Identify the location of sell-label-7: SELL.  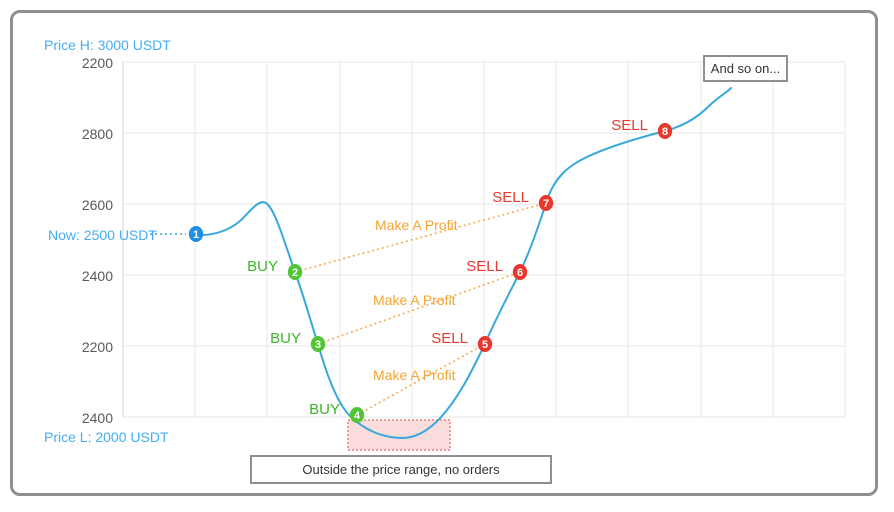
(510, 197).